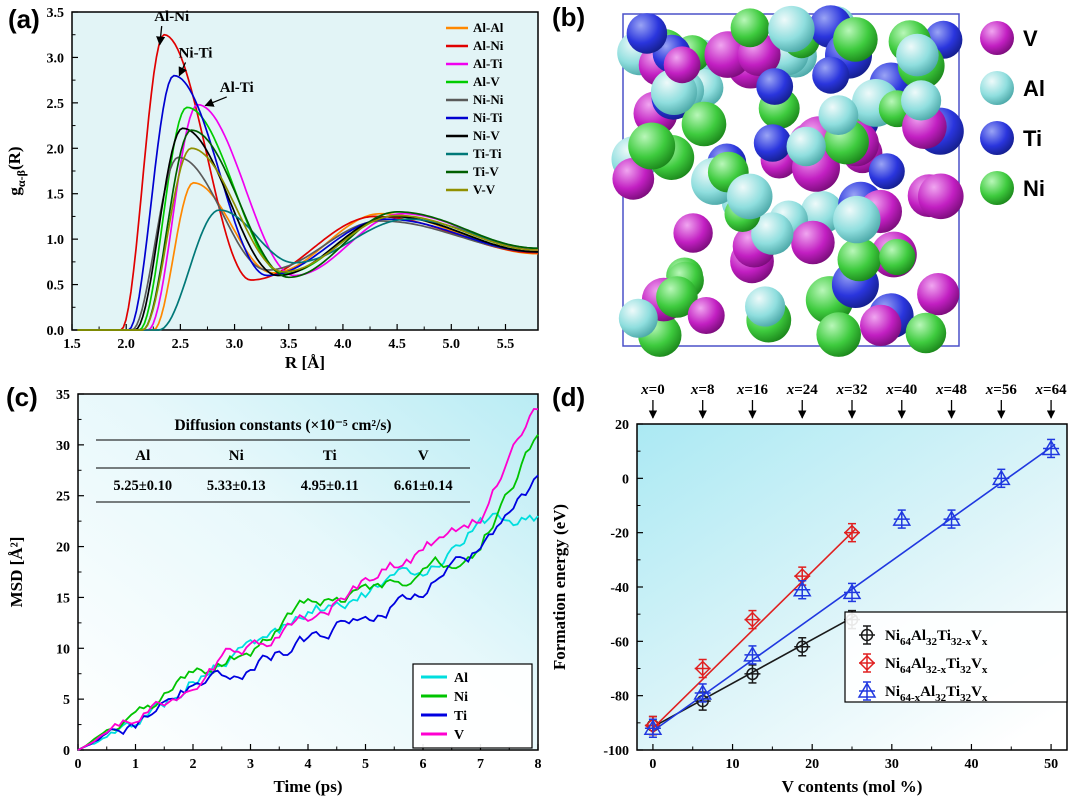 Image resolution: width=1080 pixels, height=812 pixels. Describe the element at coordinates (619, 534) in the screenshot. I see `y-tick-label: -20` at that location.